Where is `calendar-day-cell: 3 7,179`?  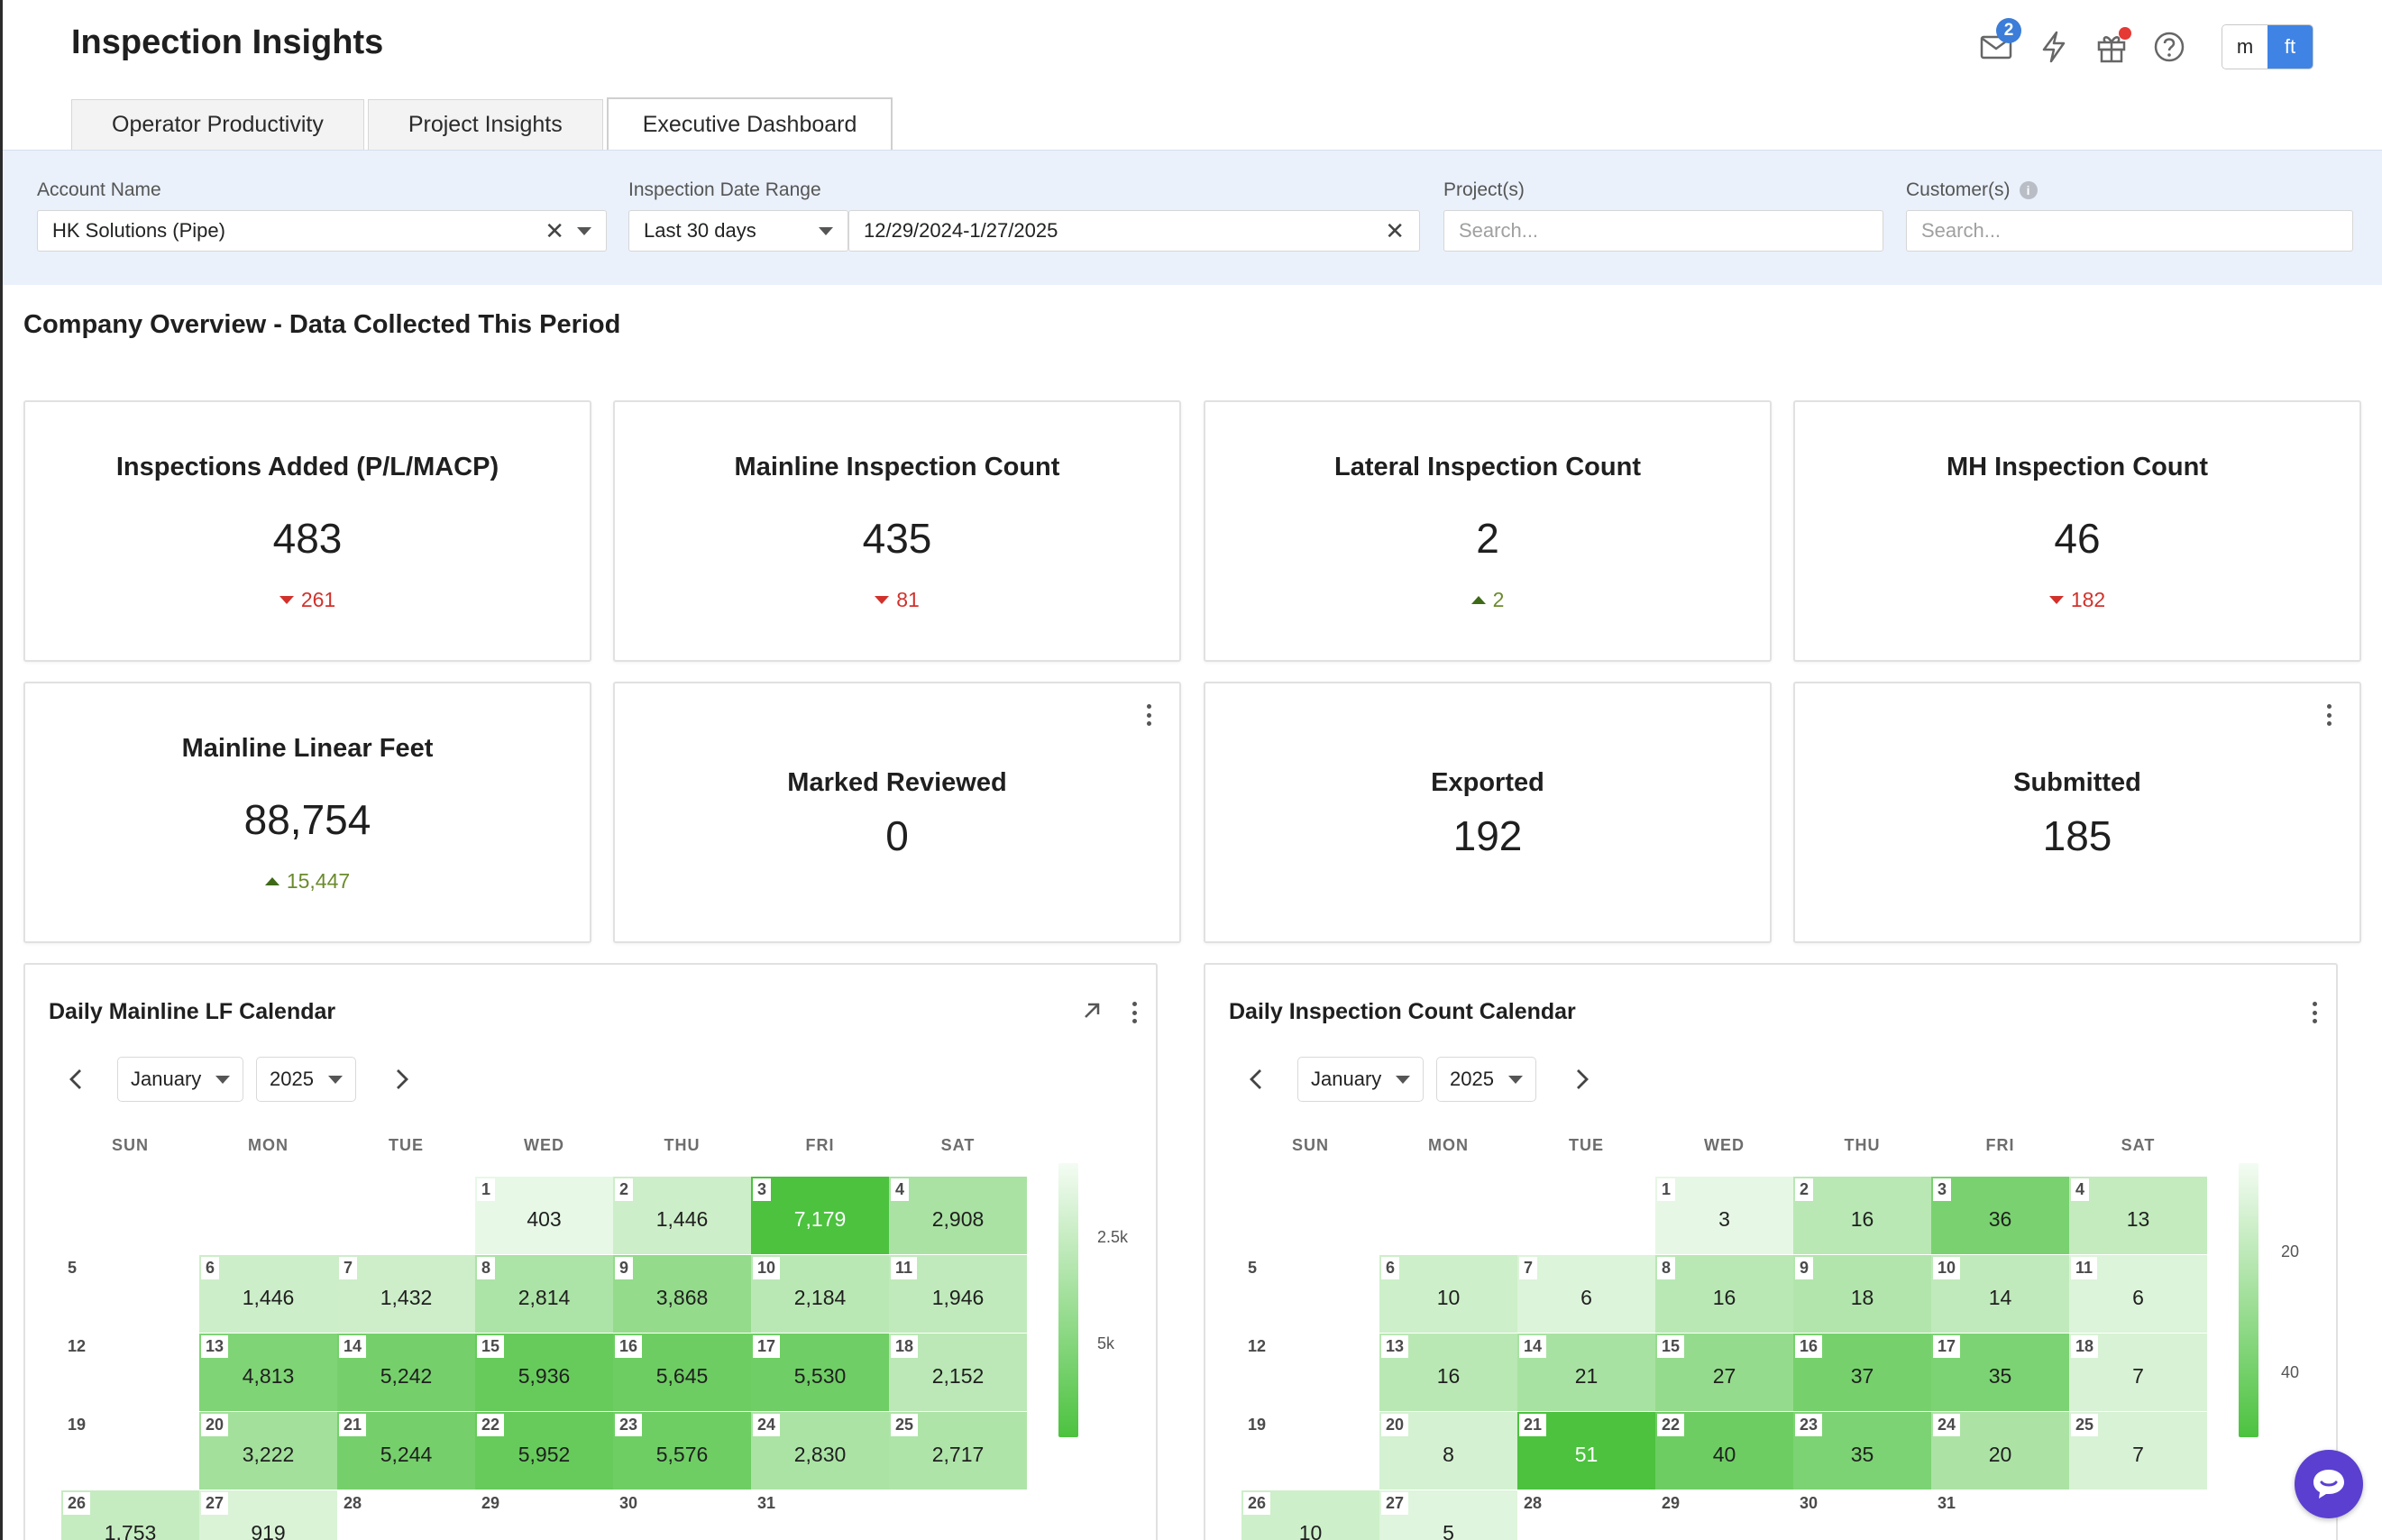 calendar-day-cell: 3 7,179 is located at coordinates (820, 1215).